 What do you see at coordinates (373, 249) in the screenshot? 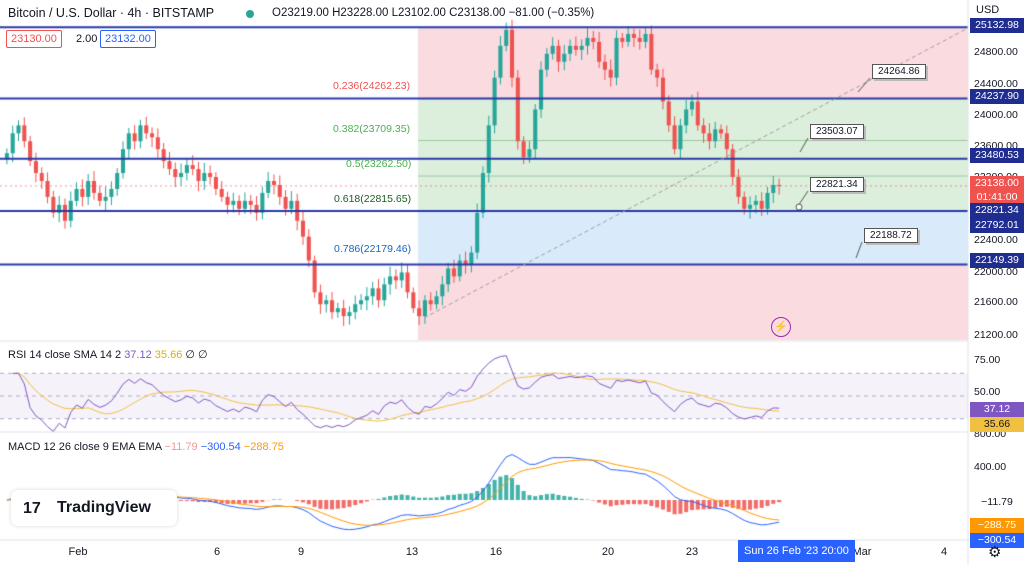
I see `fib-0786-label: 0.786(22179.46)` at bounding box center [373, 249].